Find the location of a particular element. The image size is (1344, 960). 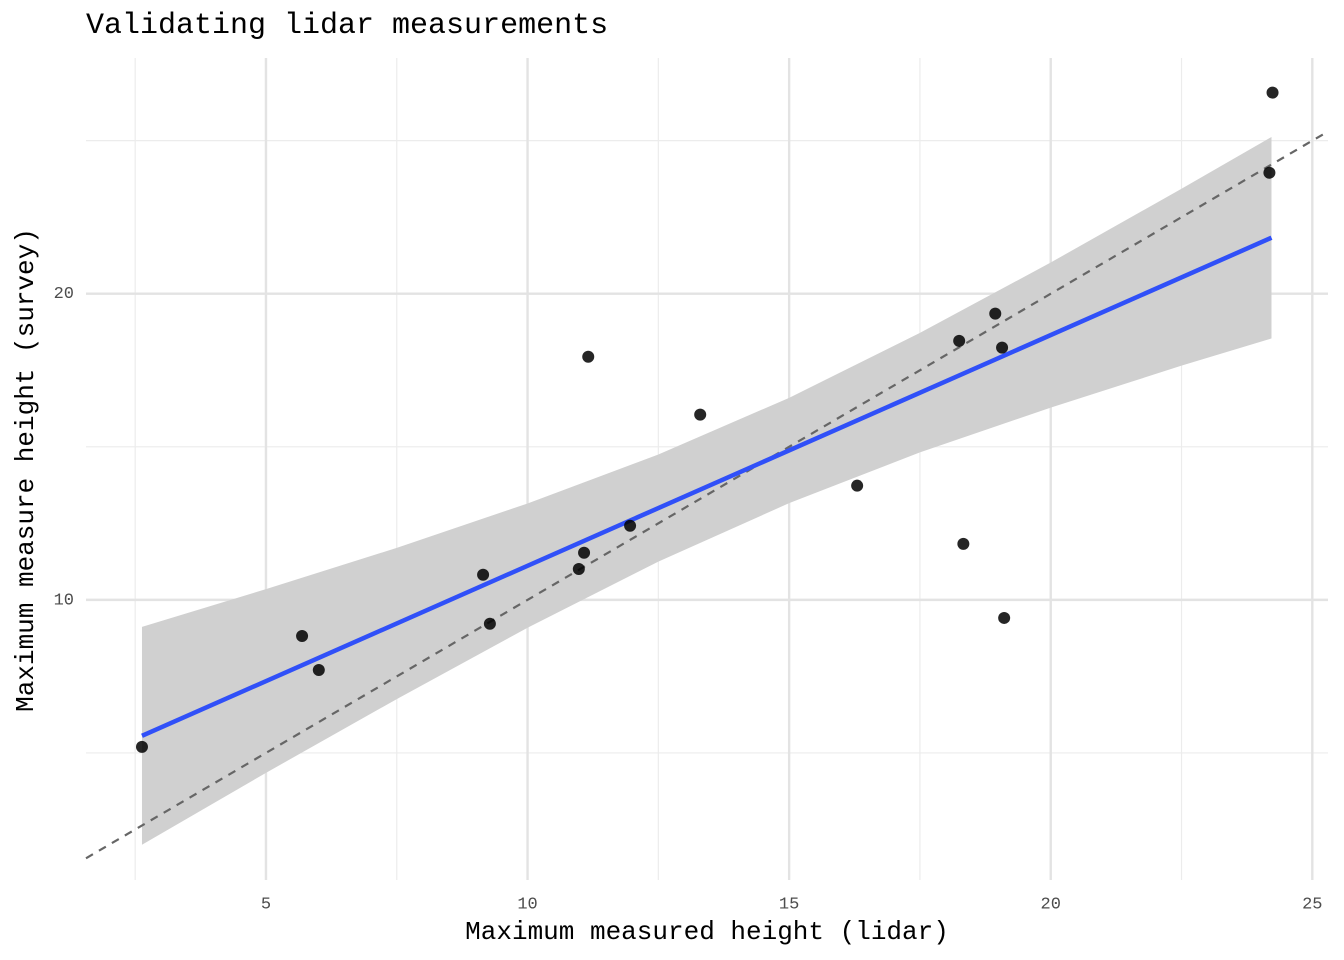

y-tick-label: 10 is located at coordinates (64, 600).